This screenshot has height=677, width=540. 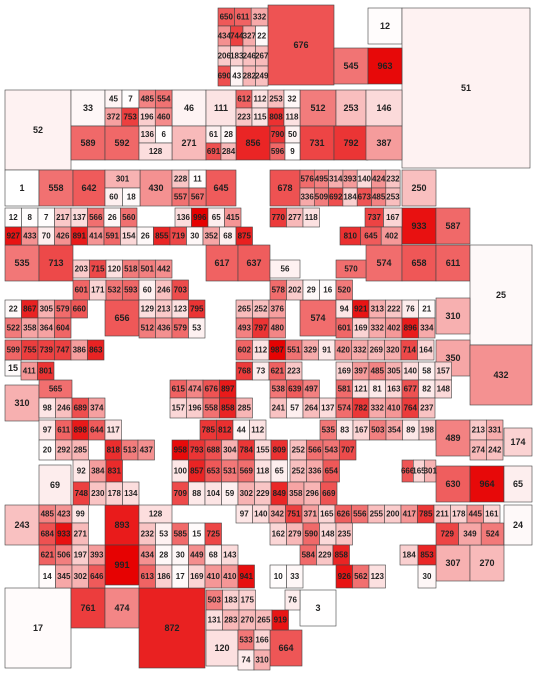 What do you see at coordinates (188, 143) in the screenshot?
I see `cell-value: 271` at bounding box center [188, 143].